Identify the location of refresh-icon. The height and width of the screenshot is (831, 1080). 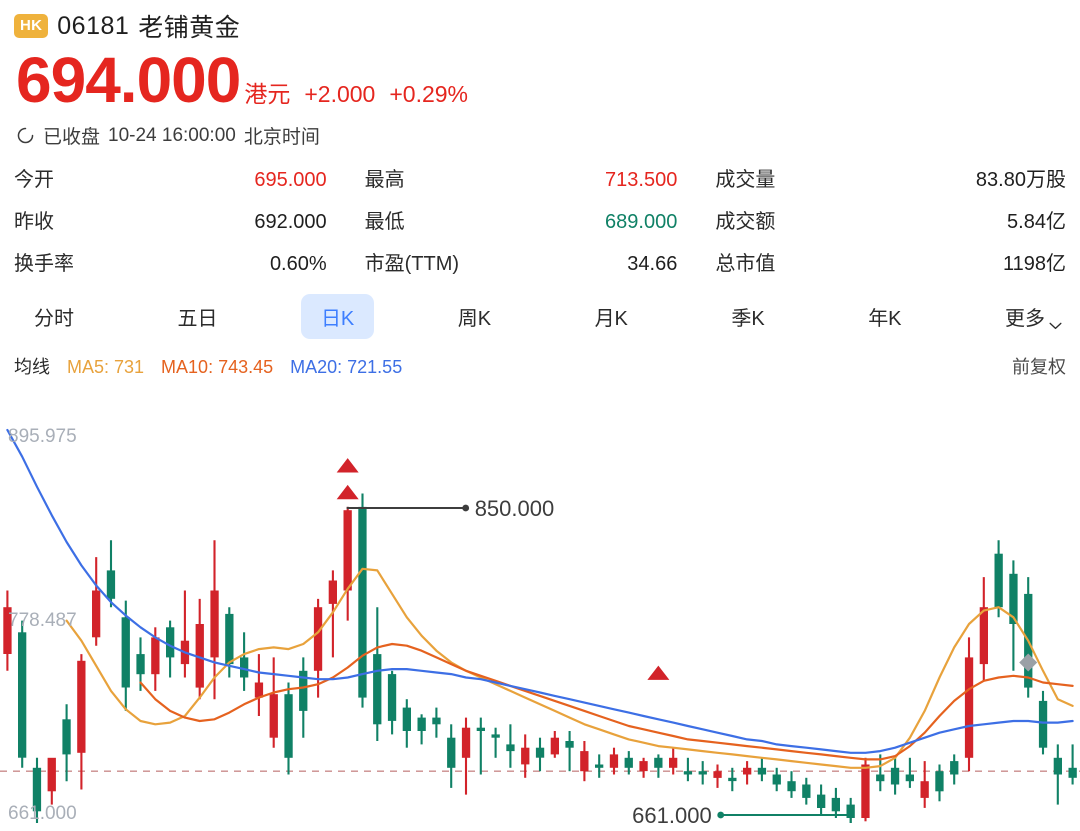
(25, 135).